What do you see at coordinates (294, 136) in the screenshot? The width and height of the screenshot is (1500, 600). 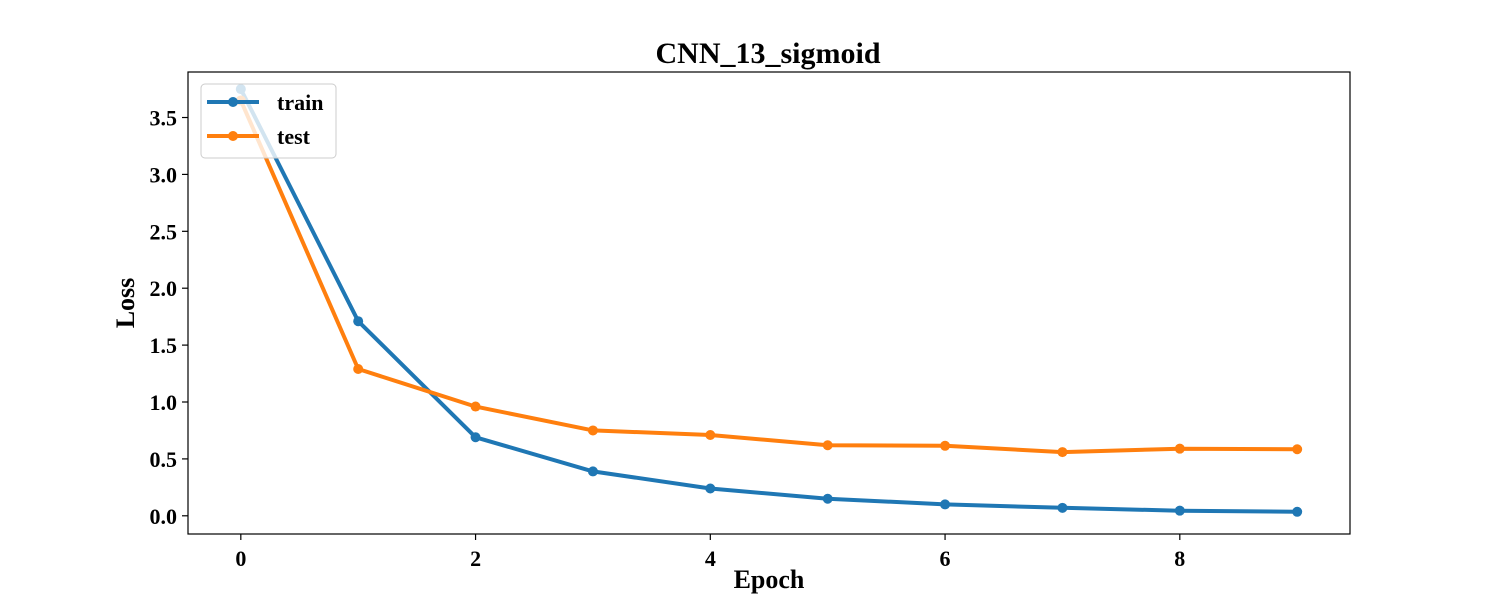 I see `legend-label-test: test` at bounding box center [294, 136].